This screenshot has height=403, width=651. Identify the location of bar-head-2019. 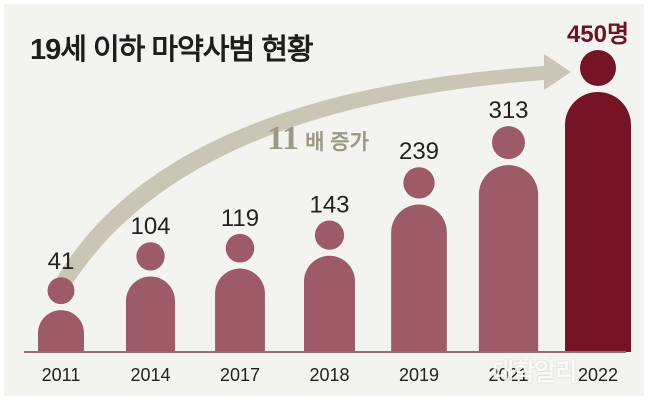
(419, 183).